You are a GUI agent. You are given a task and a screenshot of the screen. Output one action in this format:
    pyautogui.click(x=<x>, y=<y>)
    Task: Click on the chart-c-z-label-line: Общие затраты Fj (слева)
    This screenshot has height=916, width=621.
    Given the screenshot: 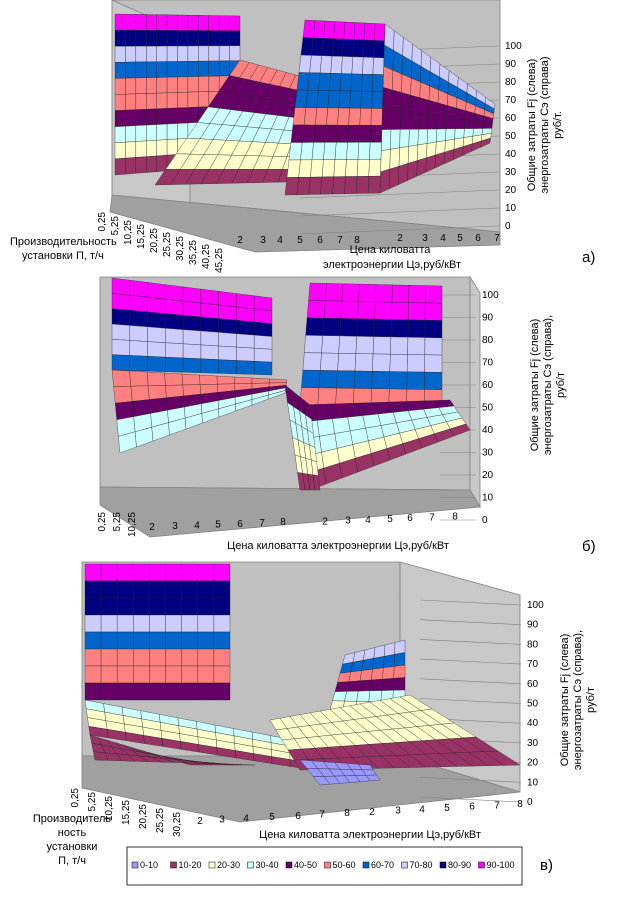 What is the action you would take?
    pyautogui.click(x=565, y=700)
    